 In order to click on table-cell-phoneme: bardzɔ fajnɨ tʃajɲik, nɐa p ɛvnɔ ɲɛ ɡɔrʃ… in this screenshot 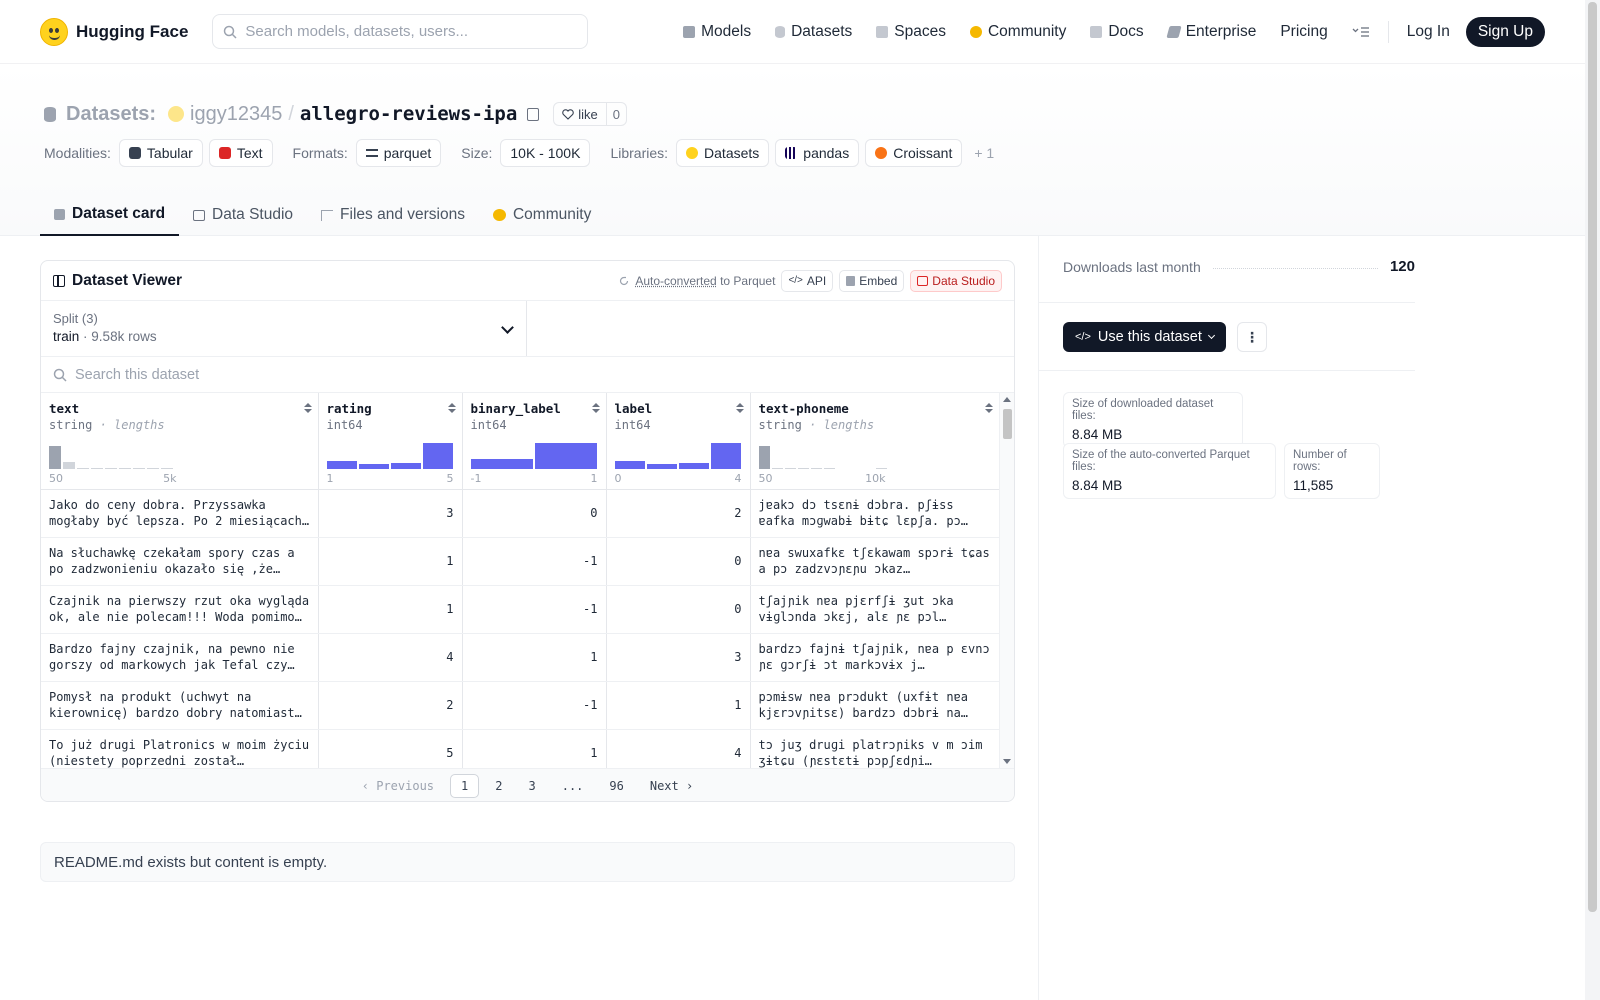, I will do `click(875, 657)`.